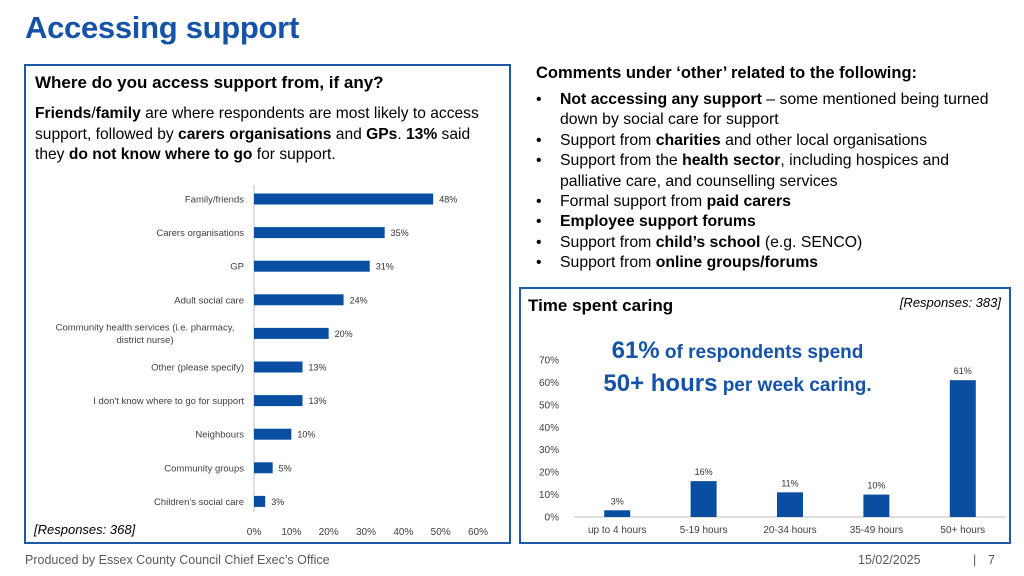 Image resolution: width=1024 pixels, height=576 pixels. Describe the element at coordinates (771, 202) in the screenshot. I see `comment-item: Formal support from paid carers` at that location.